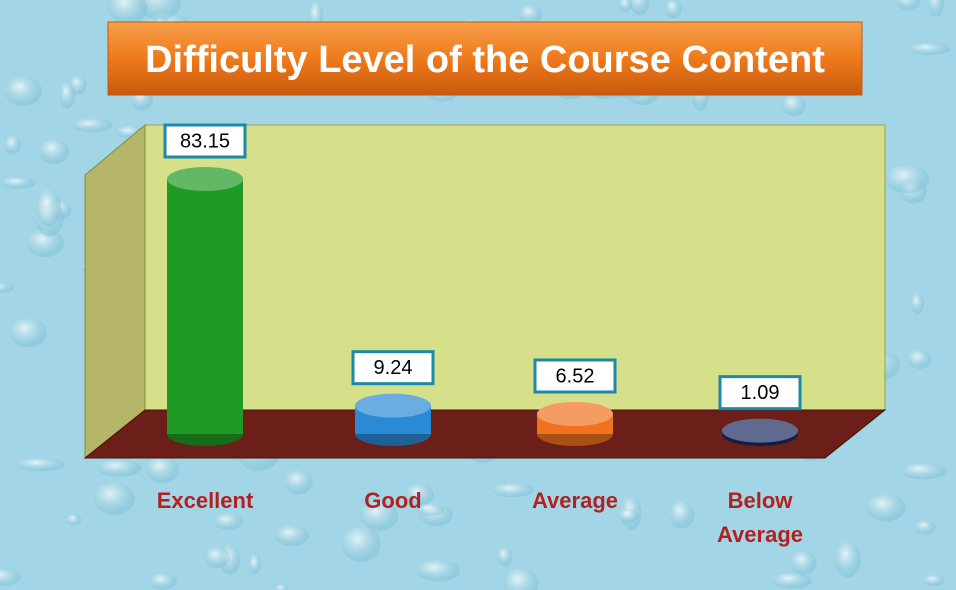 Image resolution: width=956 pixels, height=590 pixels. I want to click on x-tick-label: Below Average, so click(759, 517).